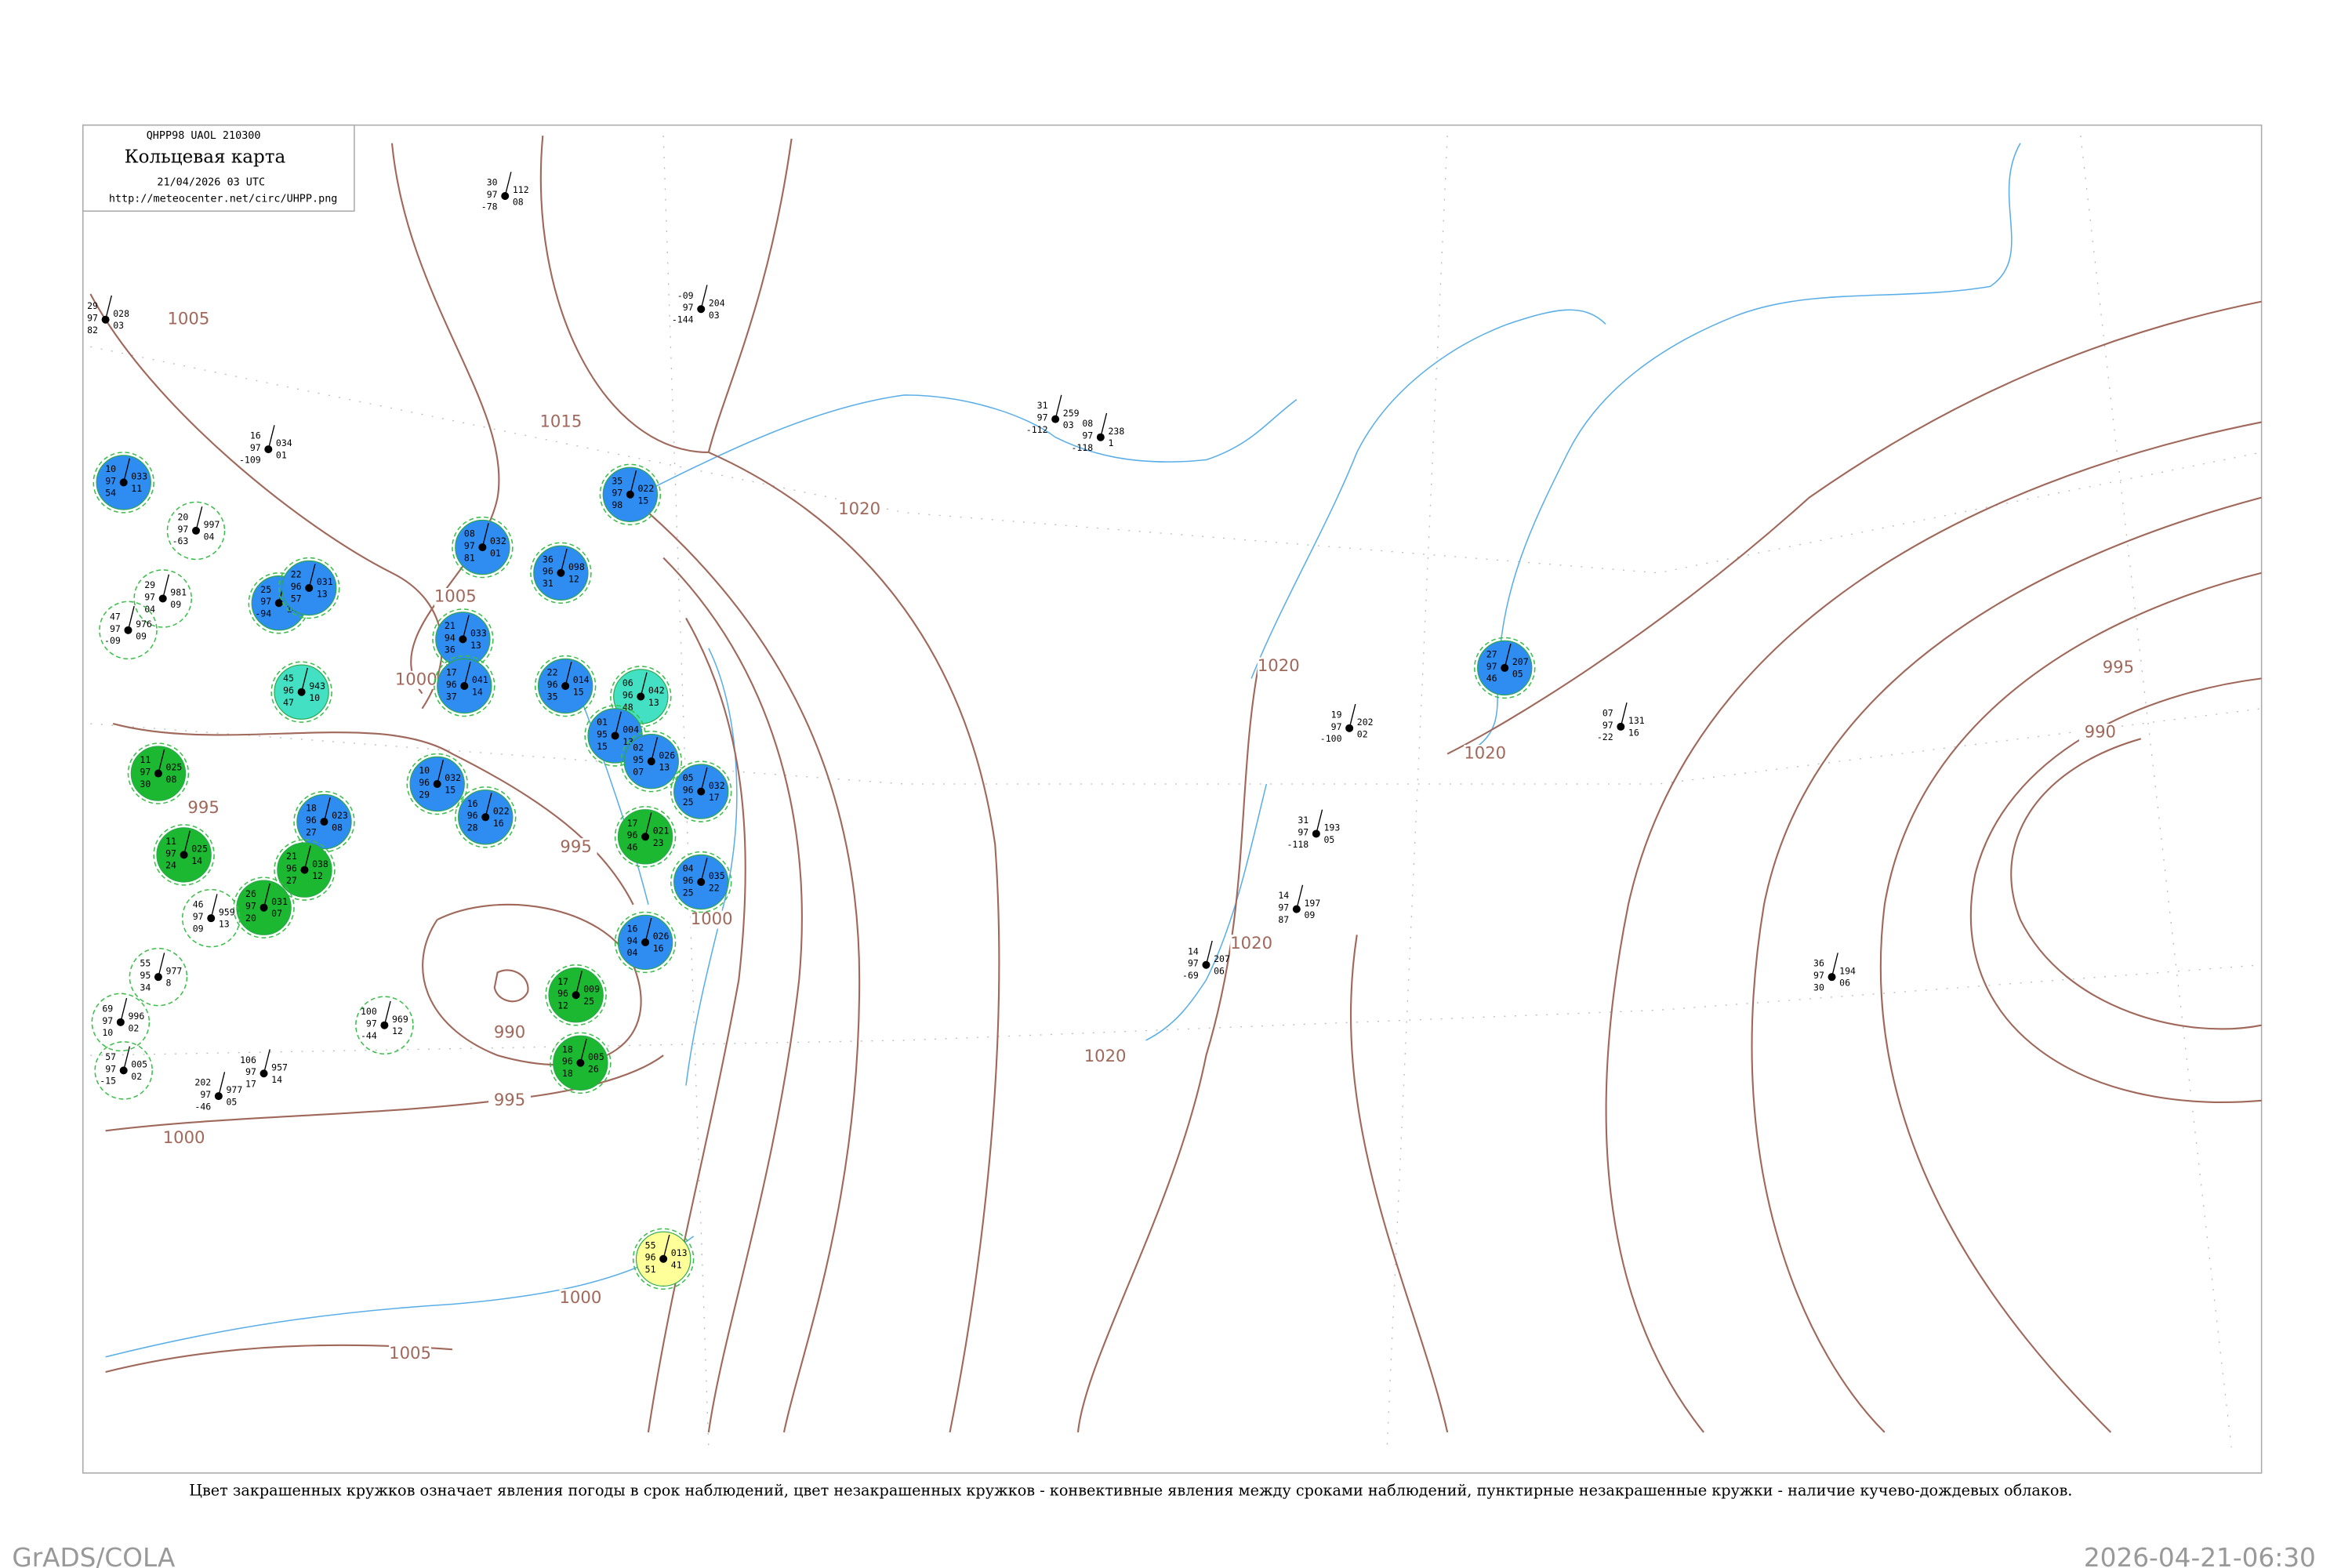 The height and width of the screenshot is (1568, 2352). Describe the element at coordinates (617, 480) in the screenshot. I see `station-value: 35` at that location.